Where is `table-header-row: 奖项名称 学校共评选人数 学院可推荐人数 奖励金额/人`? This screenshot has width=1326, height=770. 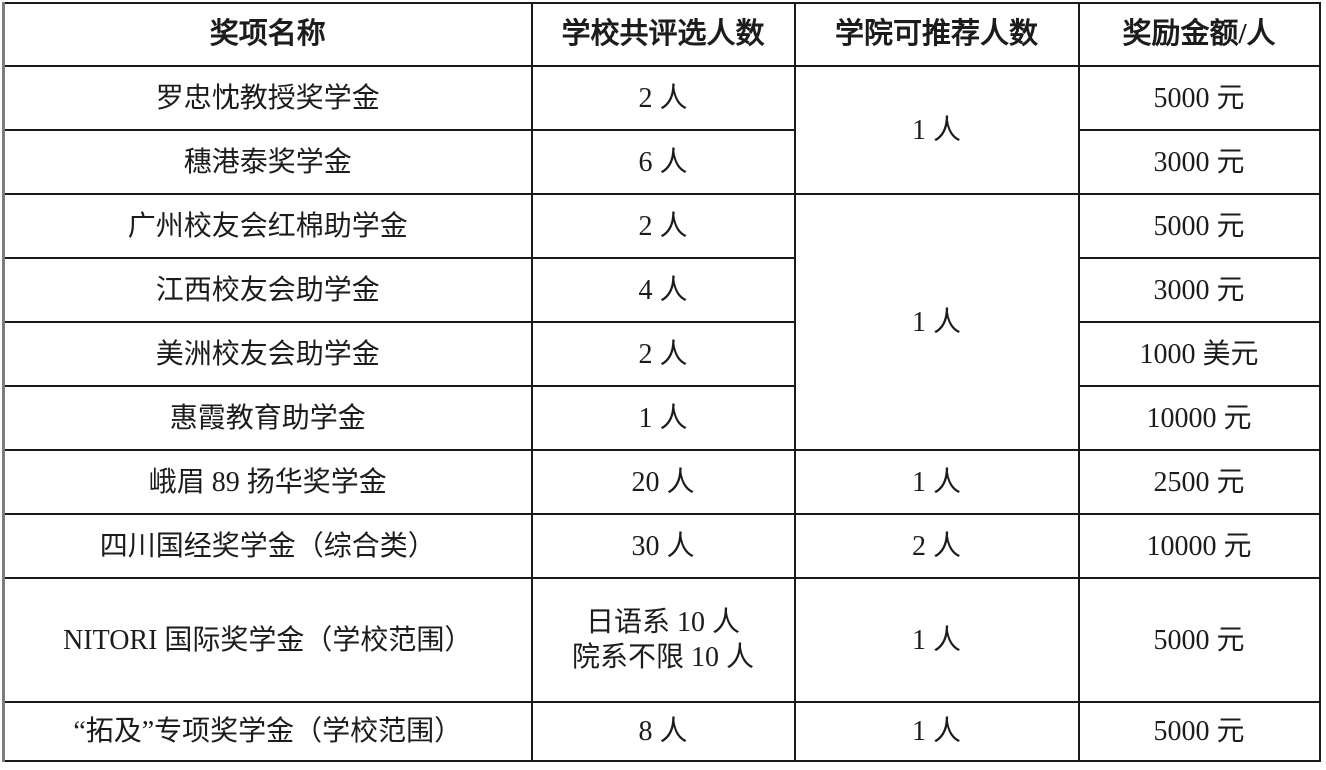 table-header-row: 奖项名称 学校共评选人数 学院可推荐人数 奖励金额/人 is located at coordinates (661, 34).